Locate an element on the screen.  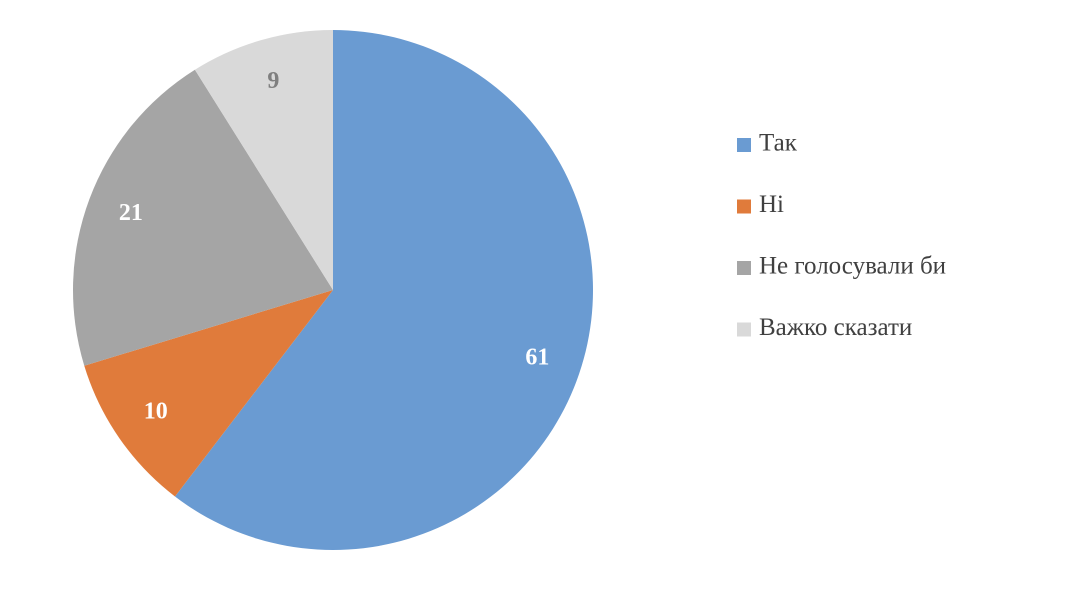
data-label: 21 is located at coordinates (131, 213).